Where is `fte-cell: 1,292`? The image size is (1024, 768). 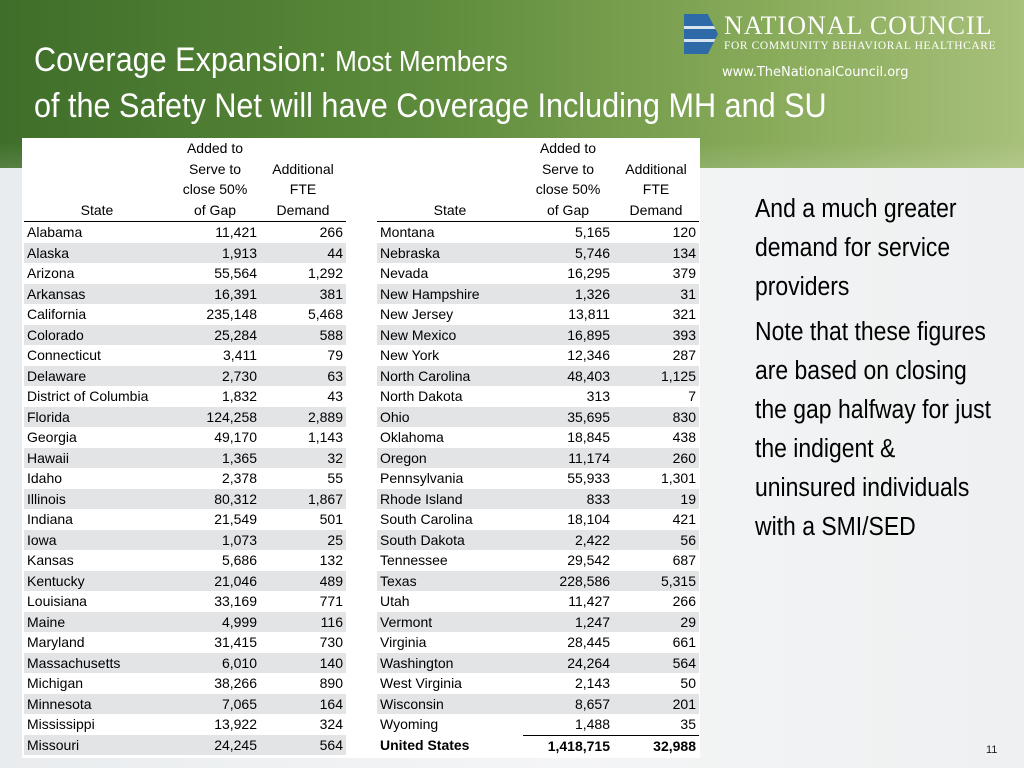 fte-cell: 1,292 is located at coordinates (303, 273).